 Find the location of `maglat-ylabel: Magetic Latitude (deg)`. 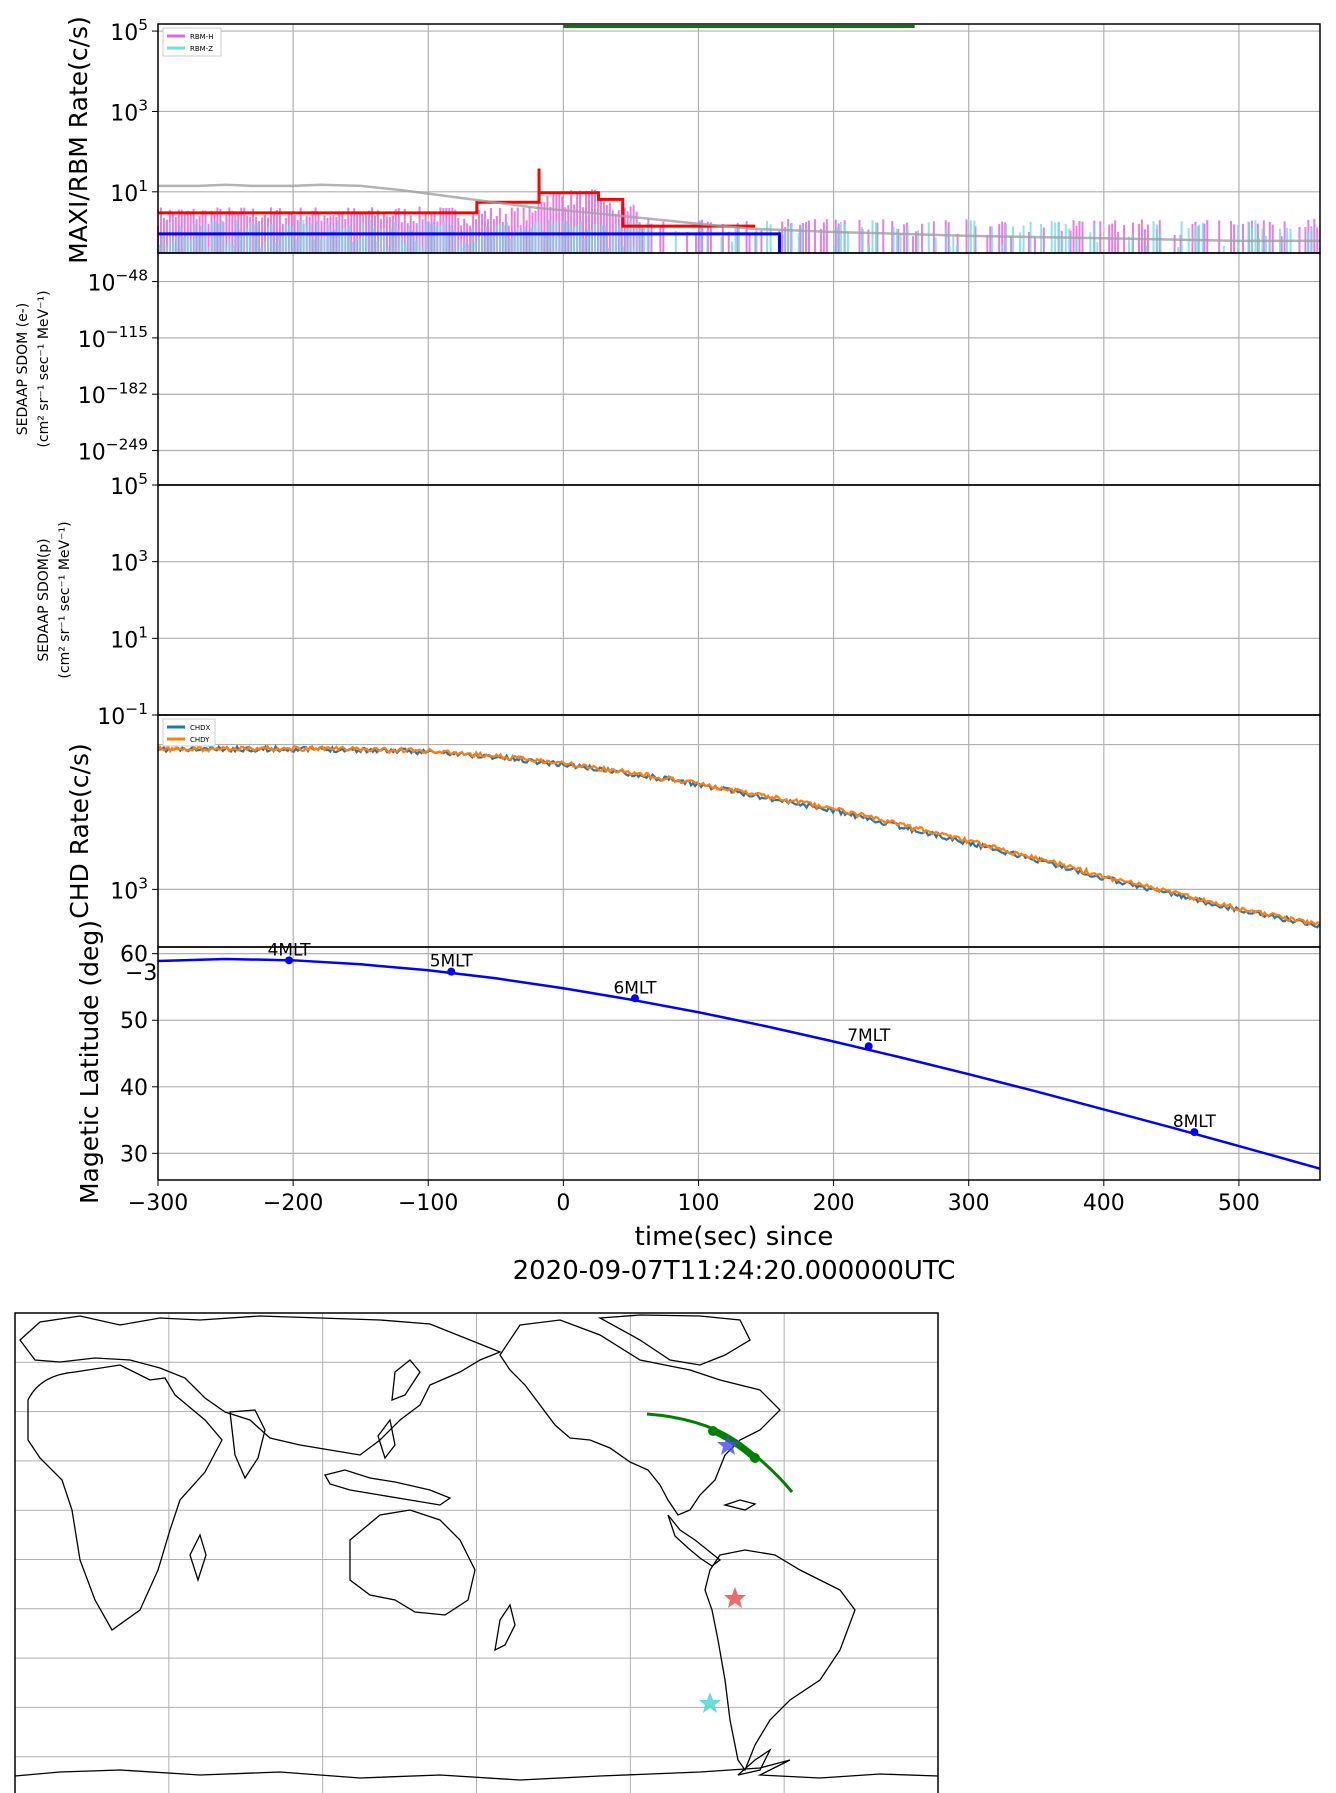

maglat-ylabel: Magetic Latitude (deg) is located at coordinates (89, 1062).